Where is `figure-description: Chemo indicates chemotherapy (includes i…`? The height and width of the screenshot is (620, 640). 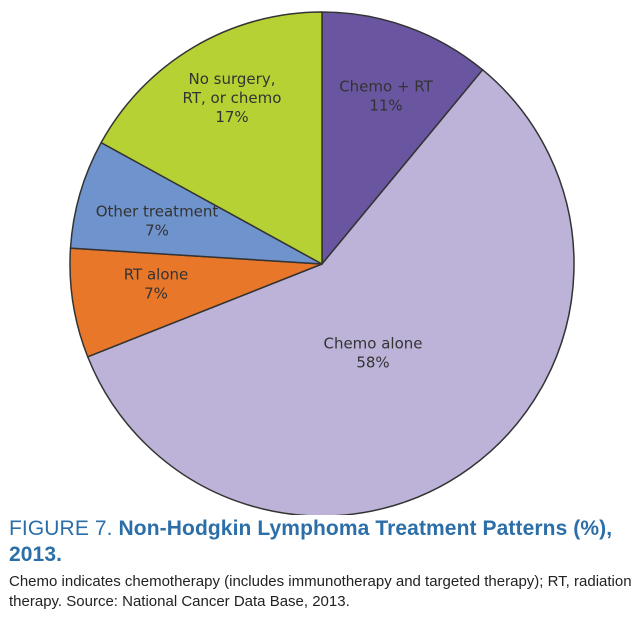
figure-description: Chemo indicates chemotherapy (includes i… is located at coordinates (320, 591).